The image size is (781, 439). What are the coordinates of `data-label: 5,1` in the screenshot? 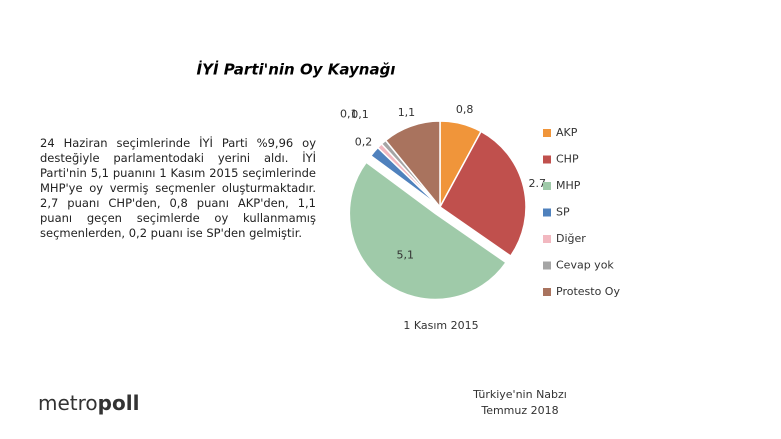 It's located at (406, 254).